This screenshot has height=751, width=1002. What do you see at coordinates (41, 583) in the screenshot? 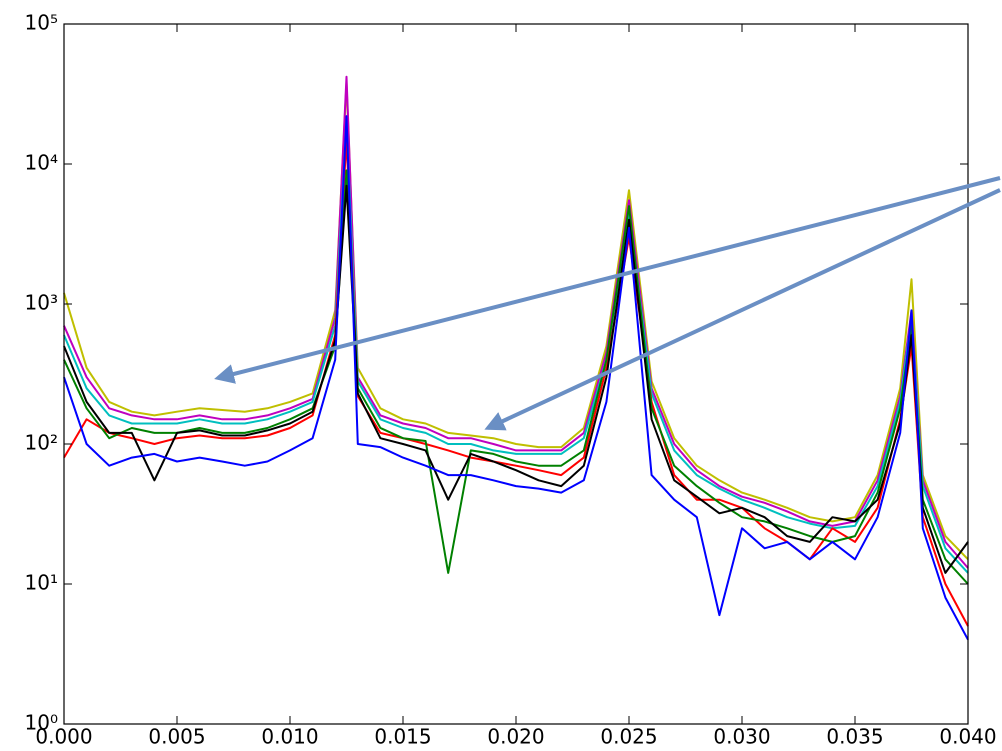
I see `y-tick-label: 10¹` at bounding box center [41, 583].